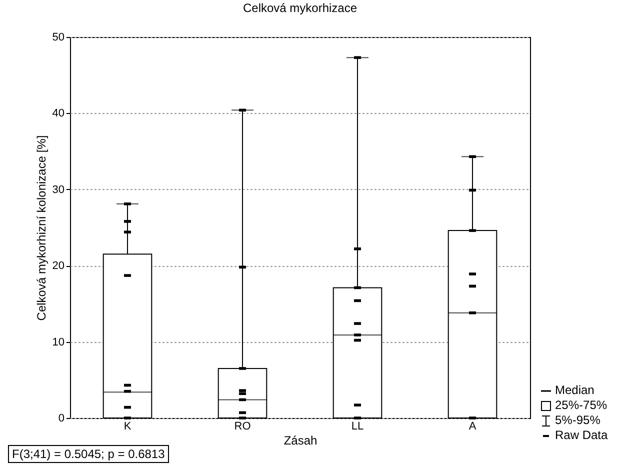  I want to click on y-tick-label: 30, so click(58, 190).